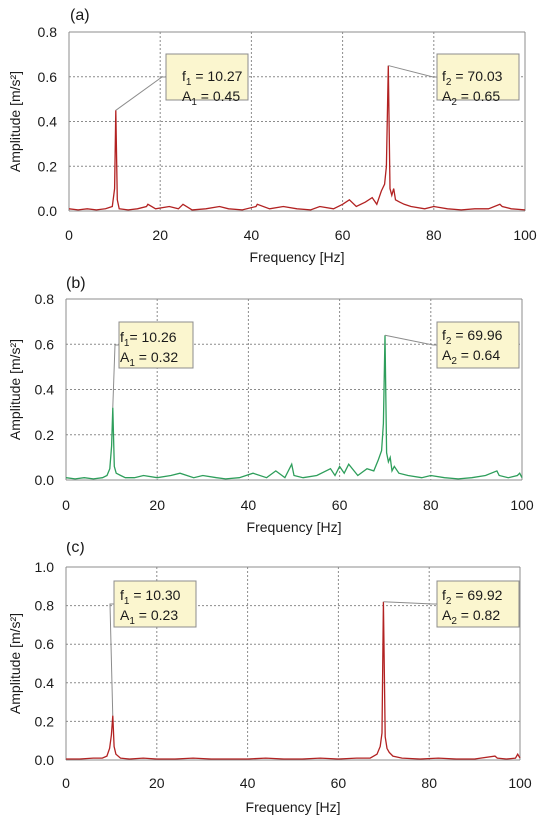 The height and width of the screenshot is (819, 550). I want to click on panel-label: (b), so click(76, 283).